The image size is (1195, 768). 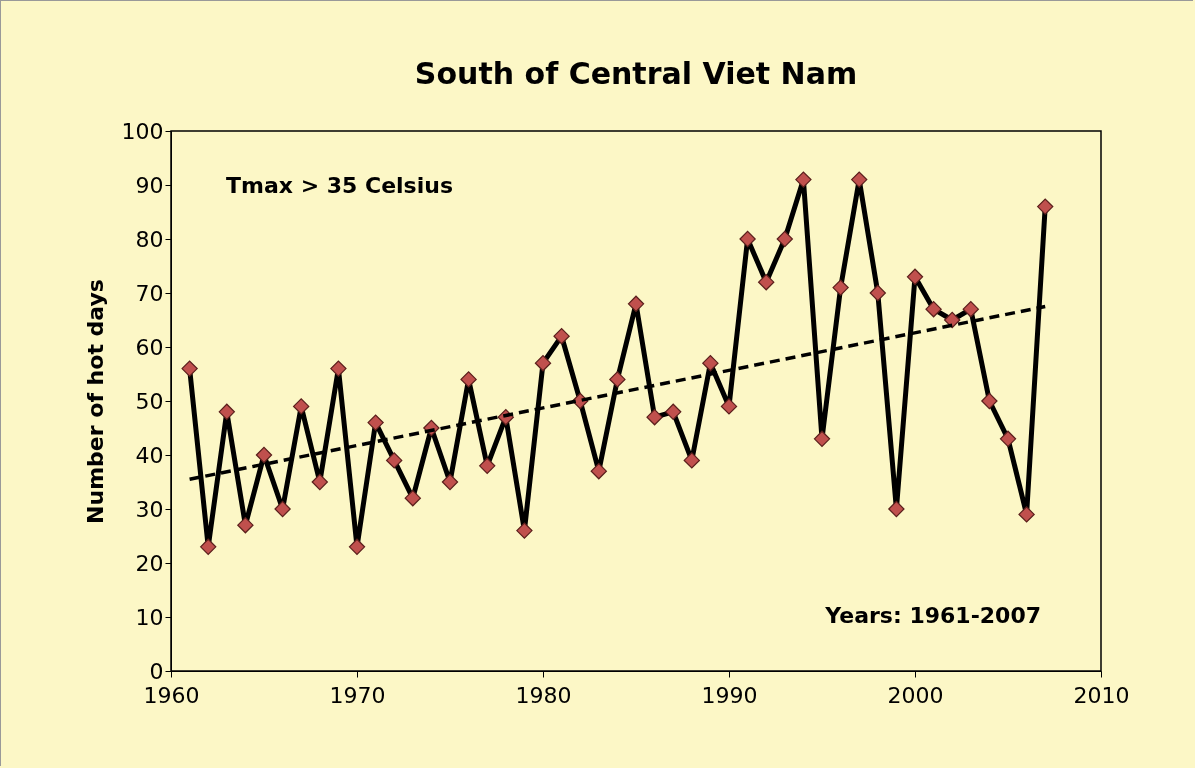 What do you see at coordinates (149, 239) in the screenshot?
I see `y-tick-label: 80` at bounding box center [149, 239].